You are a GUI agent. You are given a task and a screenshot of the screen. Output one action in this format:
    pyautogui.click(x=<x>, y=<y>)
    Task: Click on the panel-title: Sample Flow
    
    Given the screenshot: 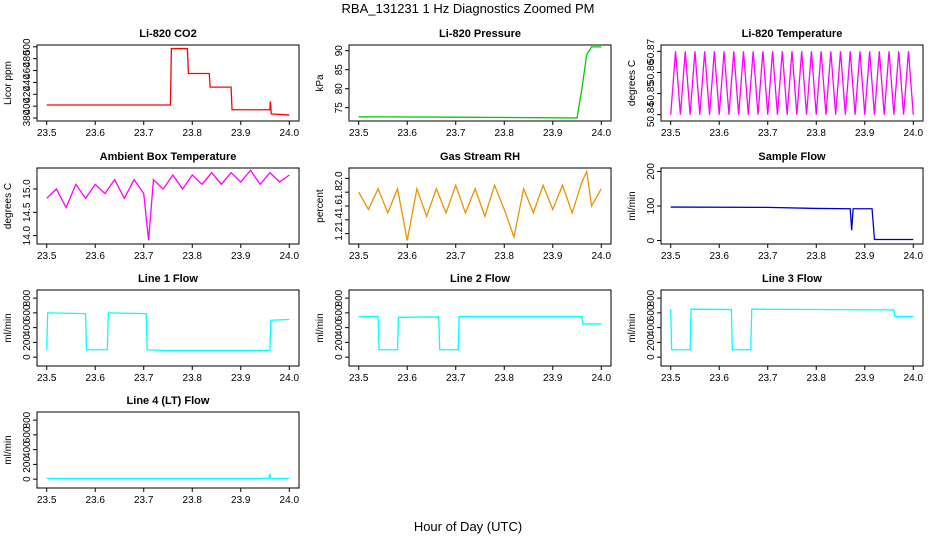 What is the action you would take?
    pyautogui.click(x=792, y=157)
    